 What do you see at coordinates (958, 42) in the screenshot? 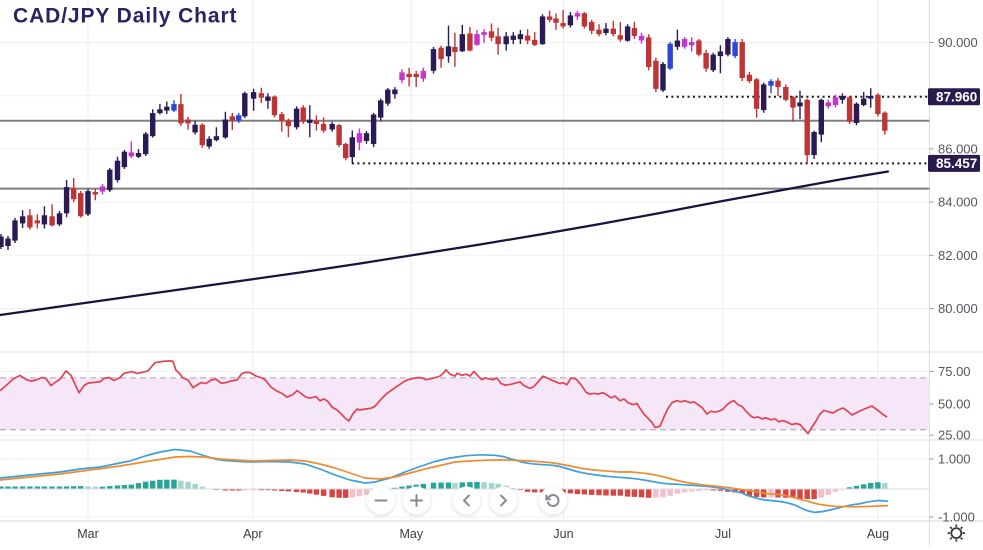
I see `svg-text: 90.000` at bounding box center [958, 42].